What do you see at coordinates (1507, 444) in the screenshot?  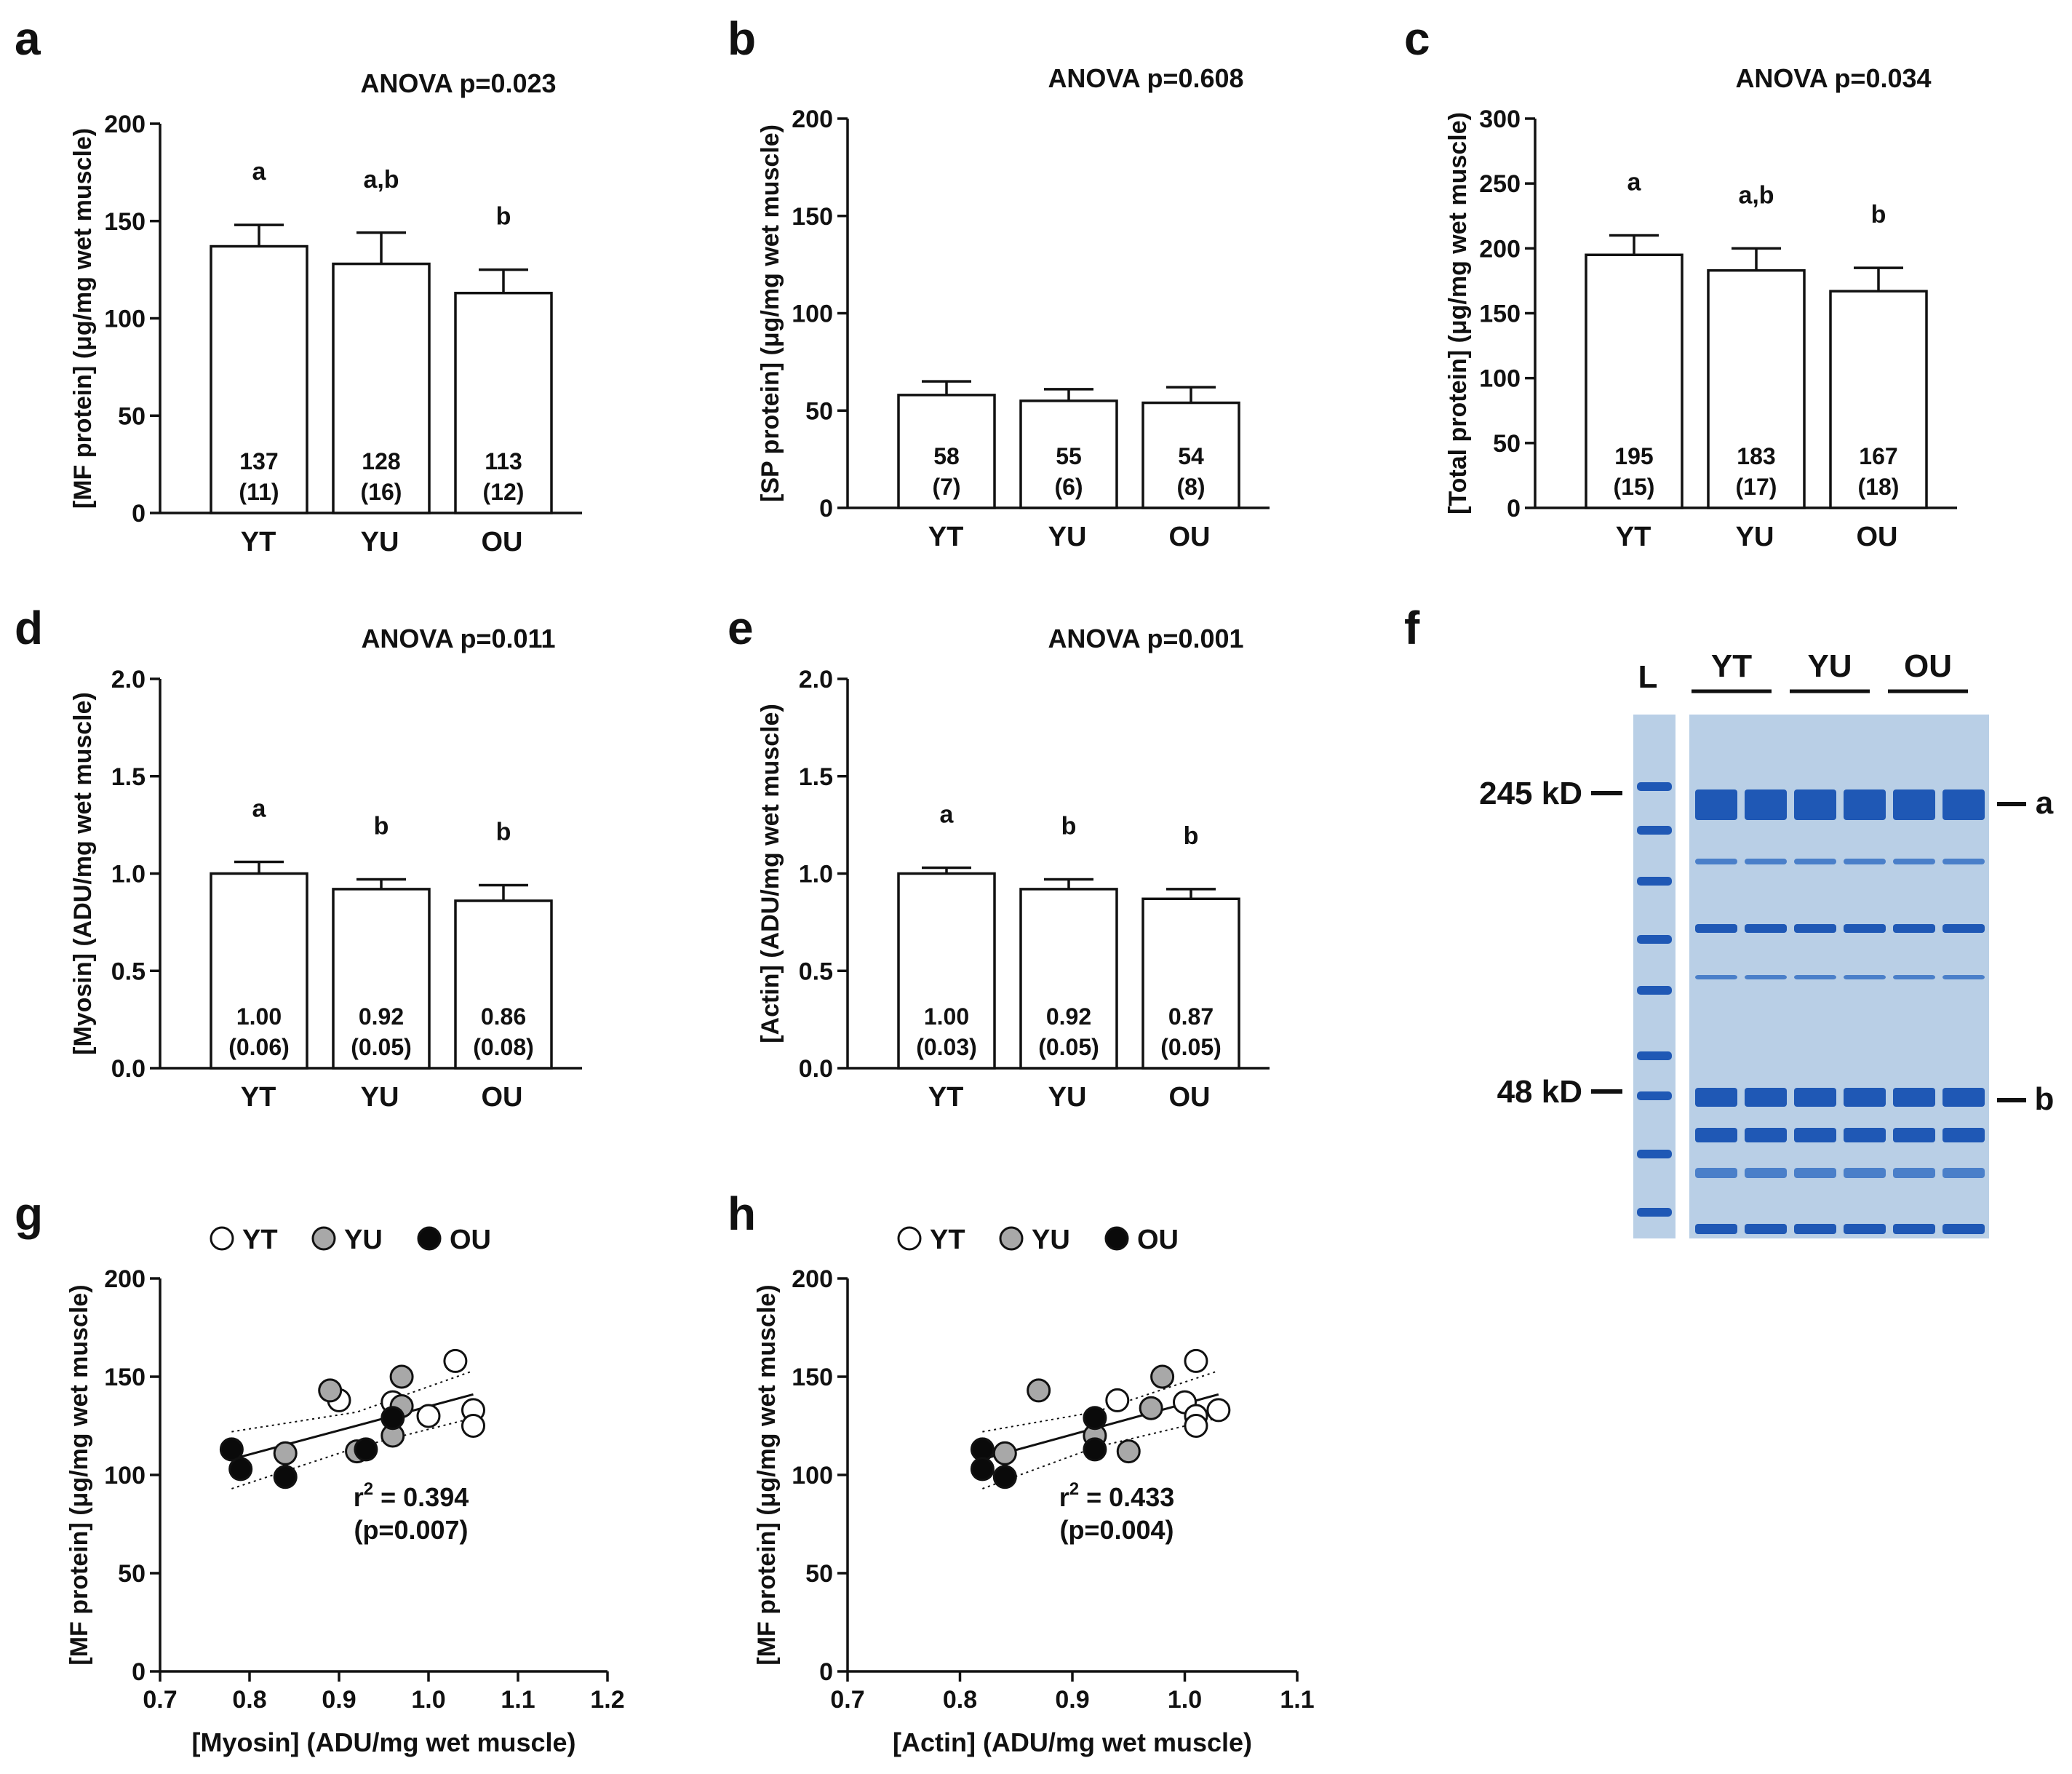 I see `y-tick-label: 50` at bounding box center [1507, 444].